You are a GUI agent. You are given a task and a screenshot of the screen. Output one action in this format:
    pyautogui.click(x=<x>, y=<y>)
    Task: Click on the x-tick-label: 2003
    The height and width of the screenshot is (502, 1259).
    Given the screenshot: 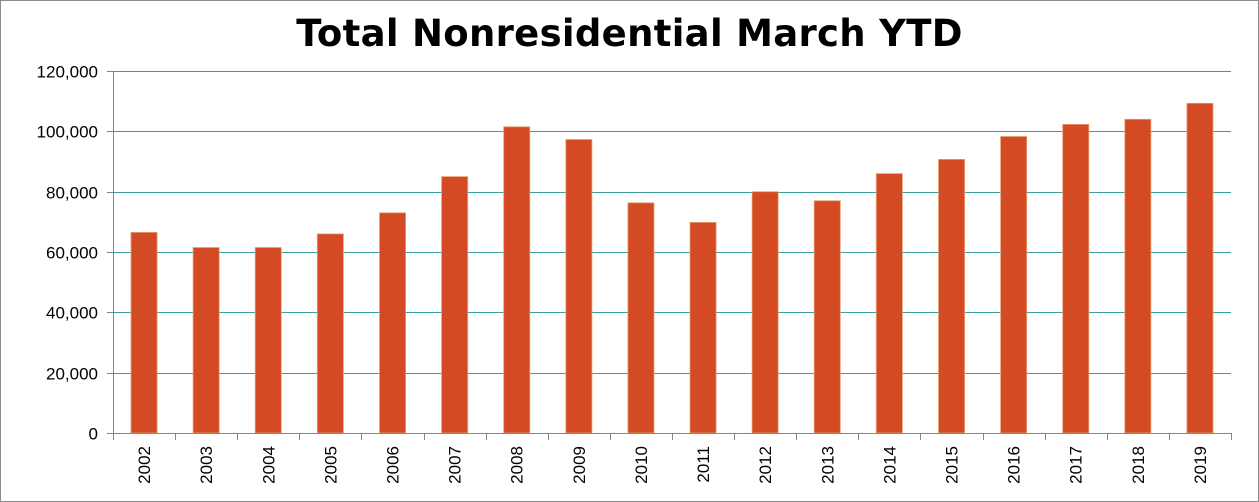 What is the action you would take?
    pyautogui.click(x=206, y=465)
    